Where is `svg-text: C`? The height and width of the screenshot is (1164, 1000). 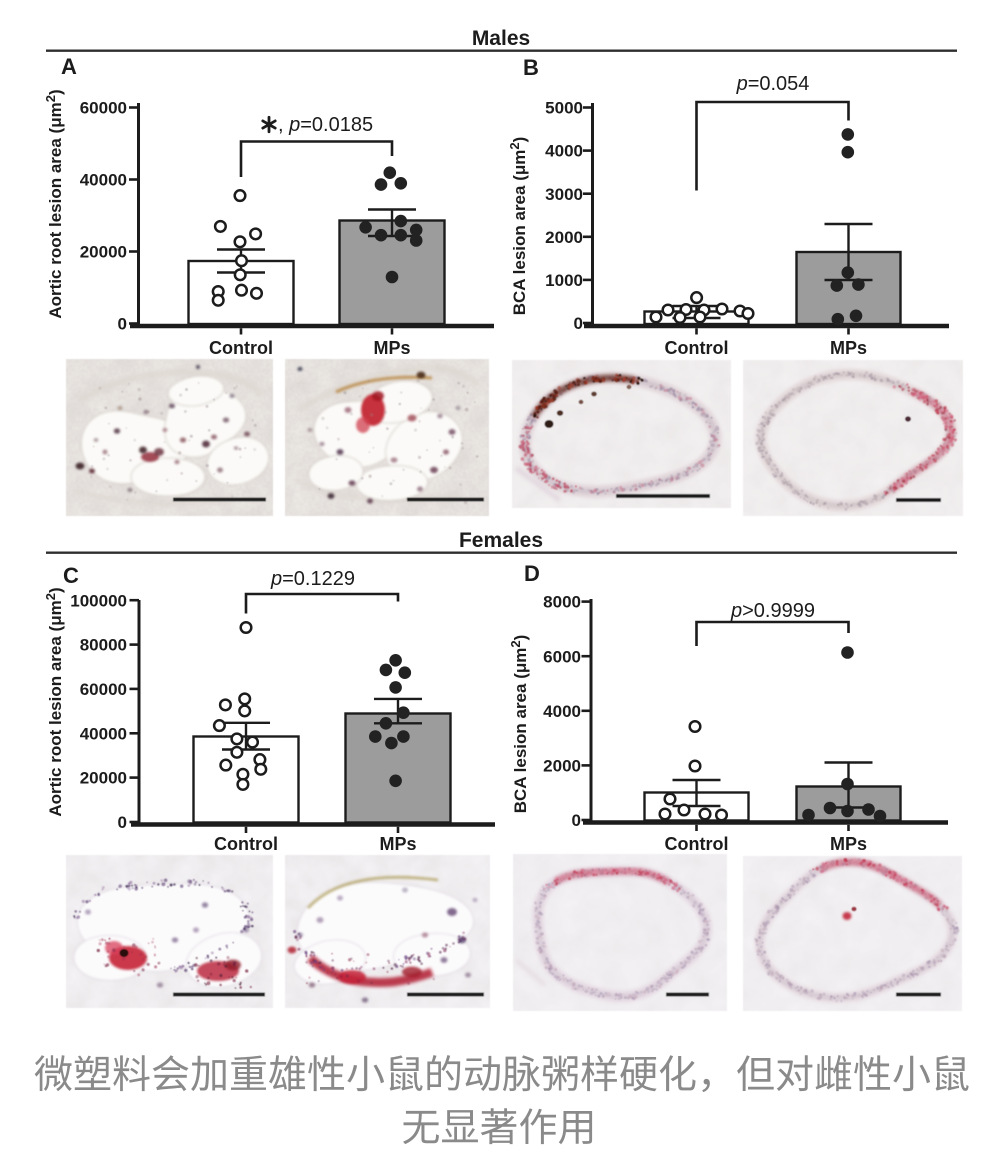
svg-text: C is located at coordinates (71, 575).